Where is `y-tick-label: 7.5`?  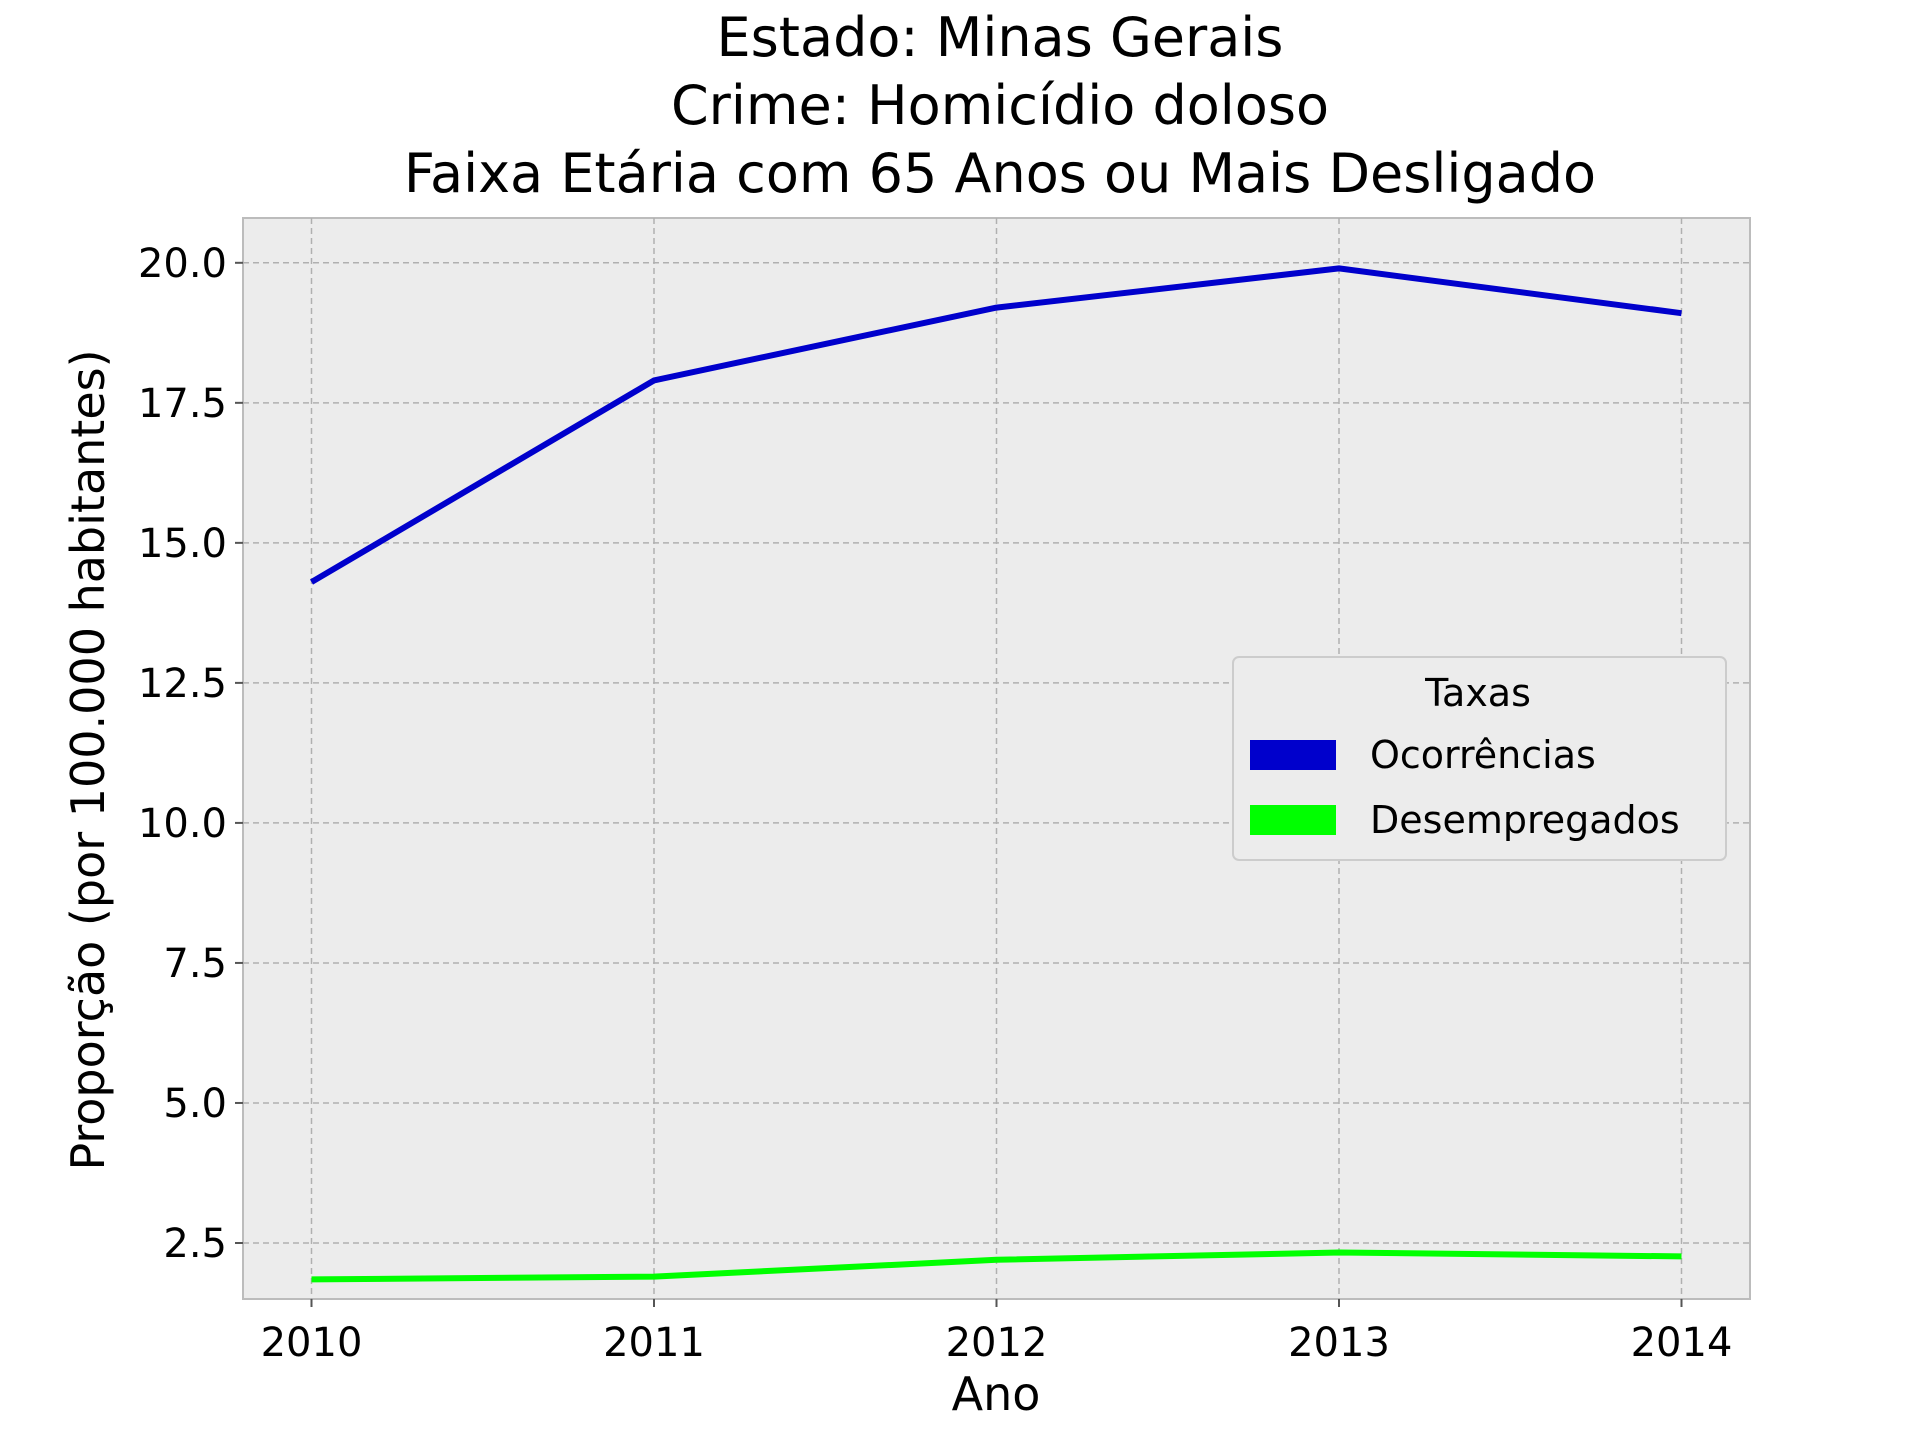 y-tick-label: 7.5 is located at coordinates (195, 964).